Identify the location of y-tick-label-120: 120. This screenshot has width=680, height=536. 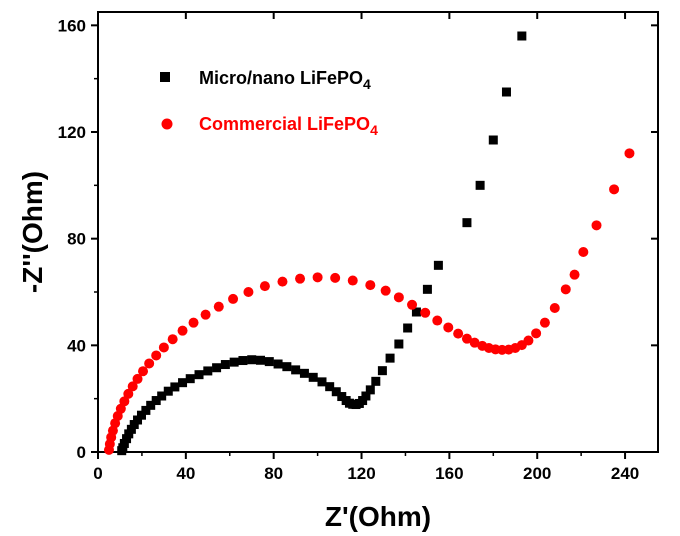
(72, 132).